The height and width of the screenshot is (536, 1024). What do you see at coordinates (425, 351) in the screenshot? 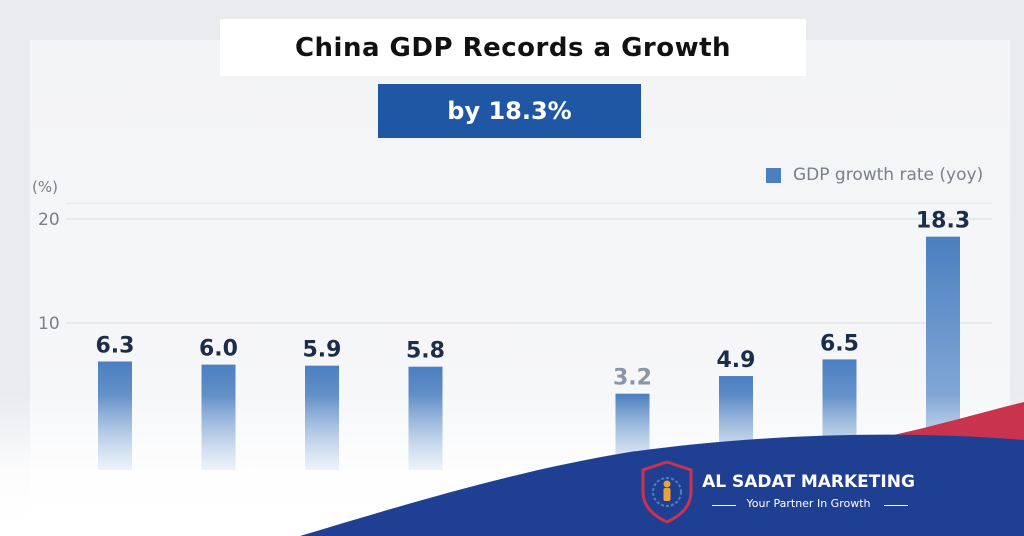
I see `data-label: 5.8` at bounding box center [425, 351].